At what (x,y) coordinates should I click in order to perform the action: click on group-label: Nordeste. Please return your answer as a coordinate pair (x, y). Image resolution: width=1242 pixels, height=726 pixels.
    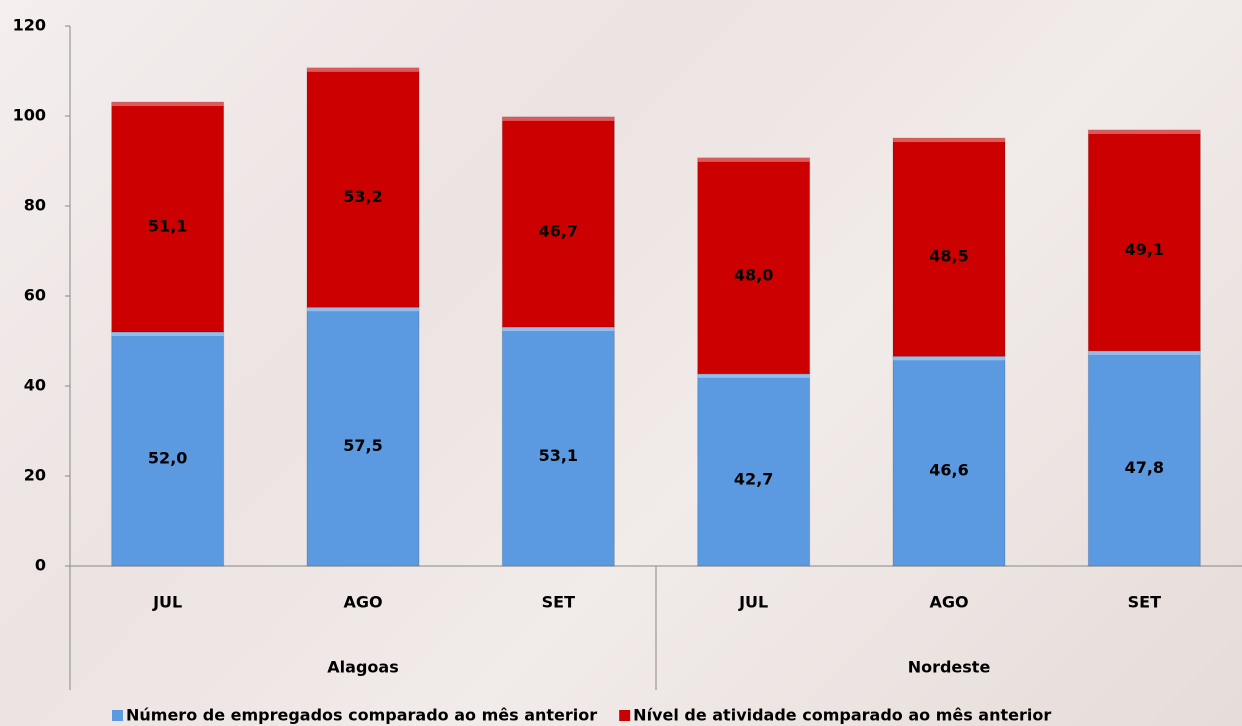
    Looking at the image, I should click on (949, 667).